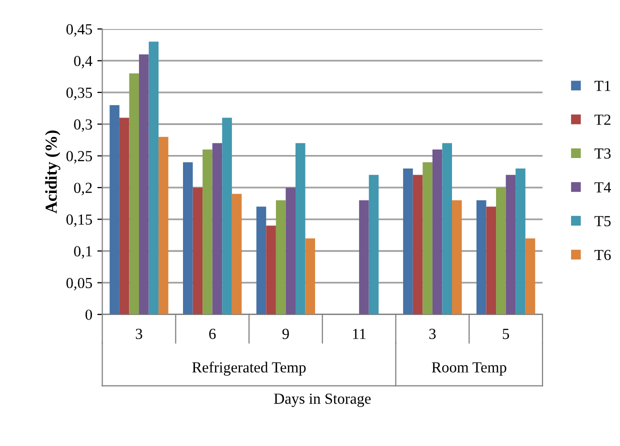 The width and height of the screenshot is (620, 446). I want to click on x-tick-label: 6, so click(212, 334).